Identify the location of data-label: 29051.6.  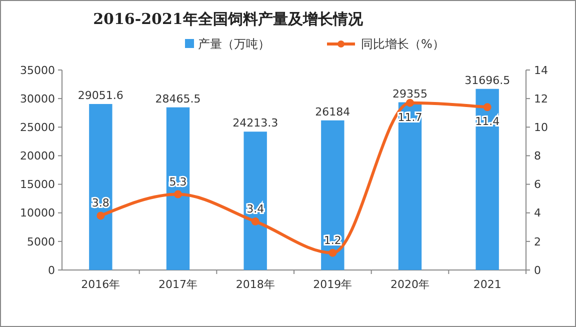
(101, 95).